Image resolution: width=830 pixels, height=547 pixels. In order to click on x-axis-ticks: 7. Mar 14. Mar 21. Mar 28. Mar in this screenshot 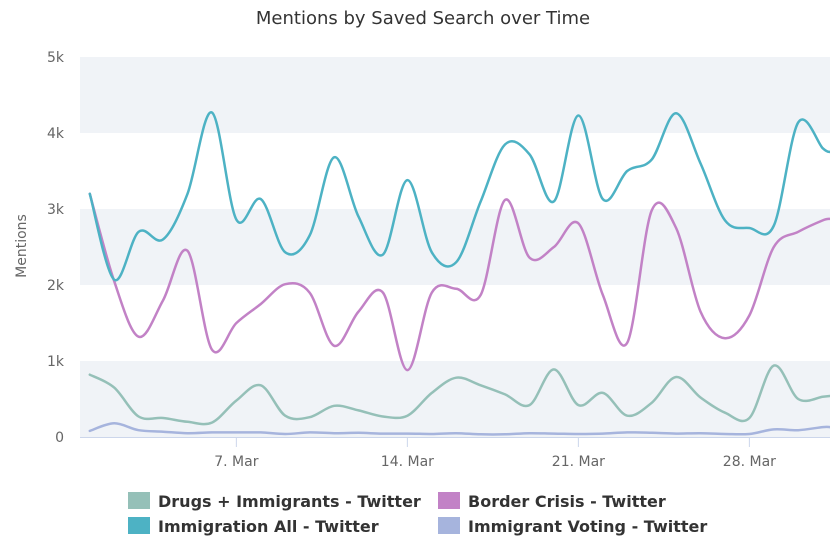, I will do `click(455, 453)`.